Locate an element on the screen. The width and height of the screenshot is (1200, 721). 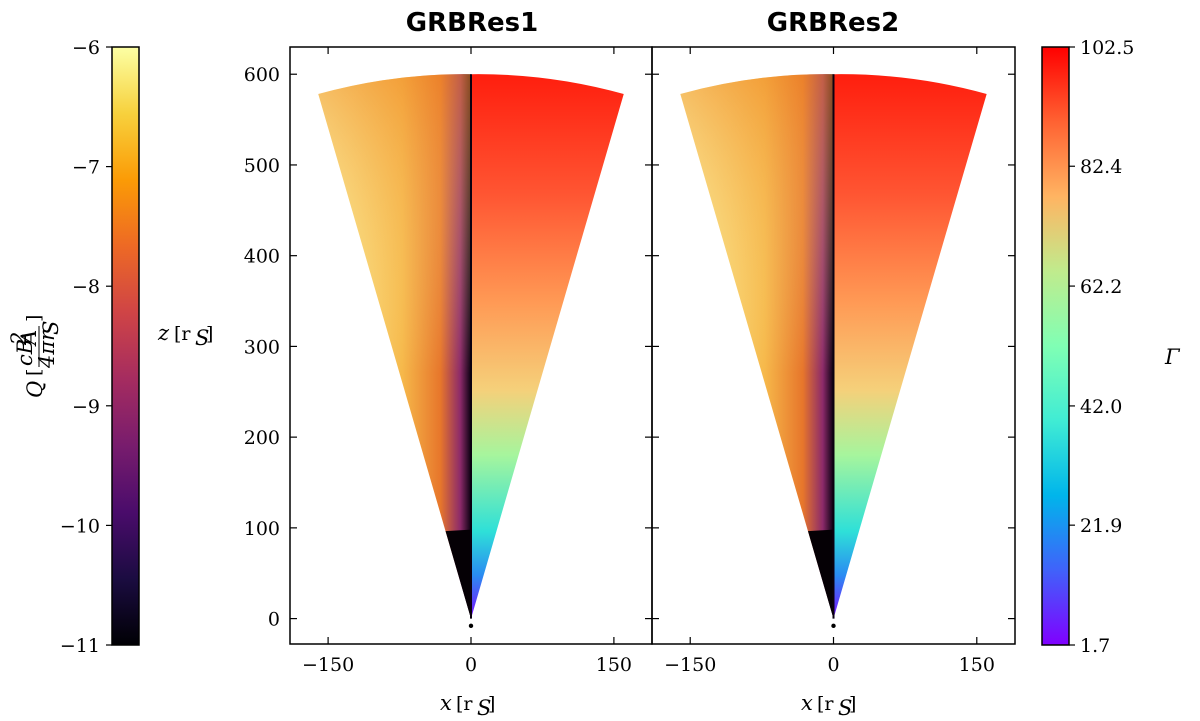
panel-title-grbres2: GRBRes2 is located at coordinates (833, 23).